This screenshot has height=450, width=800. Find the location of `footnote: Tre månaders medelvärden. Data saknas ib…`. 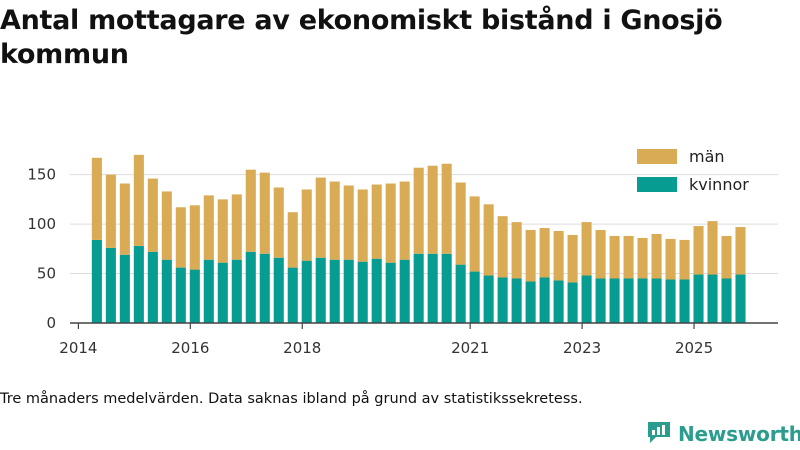

footnote: Tre månaders medelvärden. Data saknas ib… is located at coordinates (291, 399).